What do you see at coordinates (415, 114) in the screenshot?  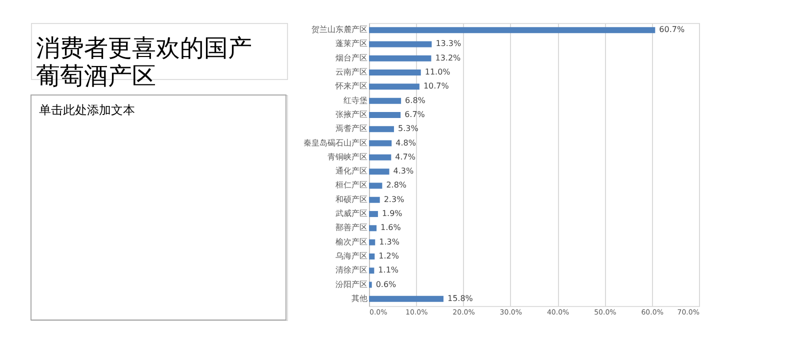 I see `data-label: 6.7%` at bounding box center [415, 114].